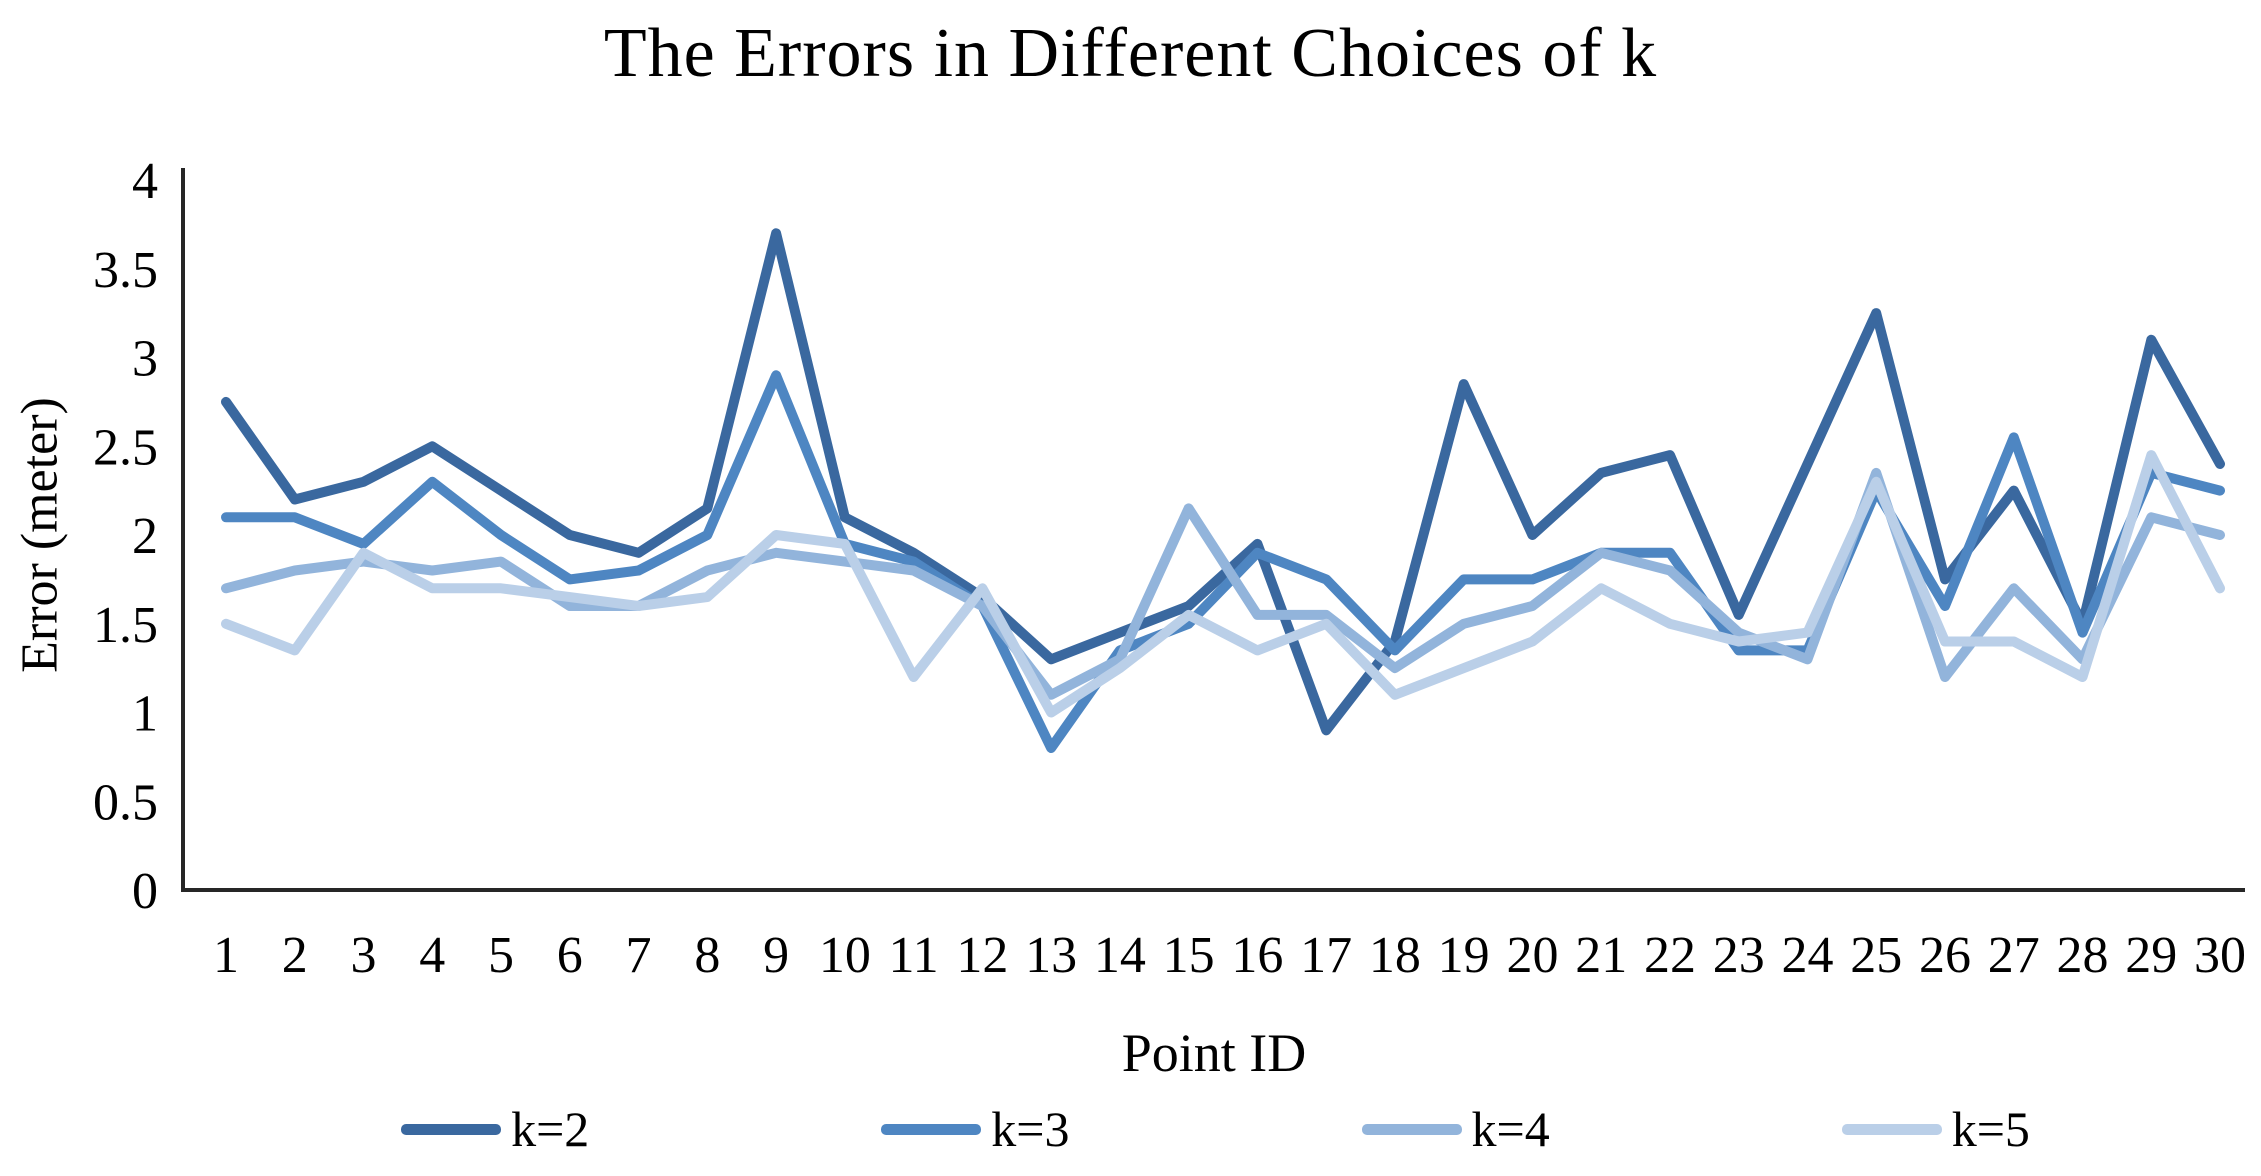 Image resolution: width=2261 pixels, height=1176 pixels. What do you see at coordinates (1051, 955) in the screenshot?
I see `x-tick-label: 13` at bounding box center [1051, 955].